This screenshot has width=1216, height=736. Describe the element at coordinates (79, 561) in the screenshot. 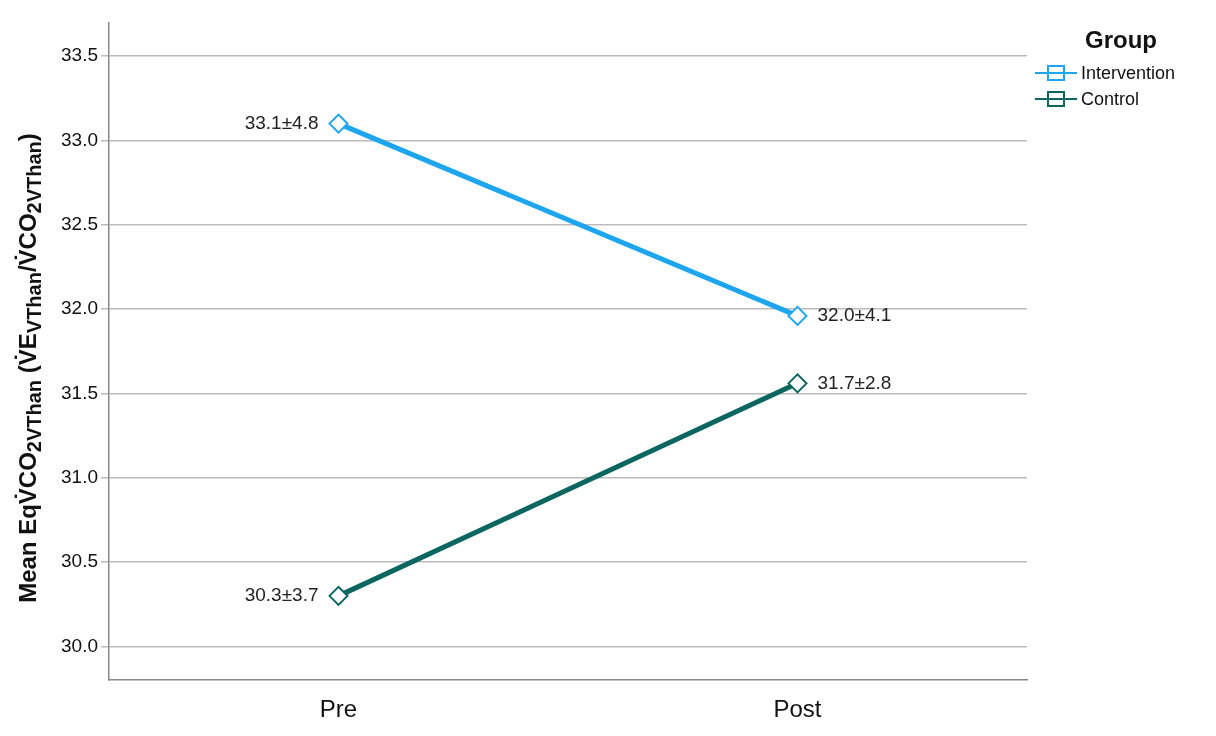

I see `y-tick-label: 30.5` at that location.